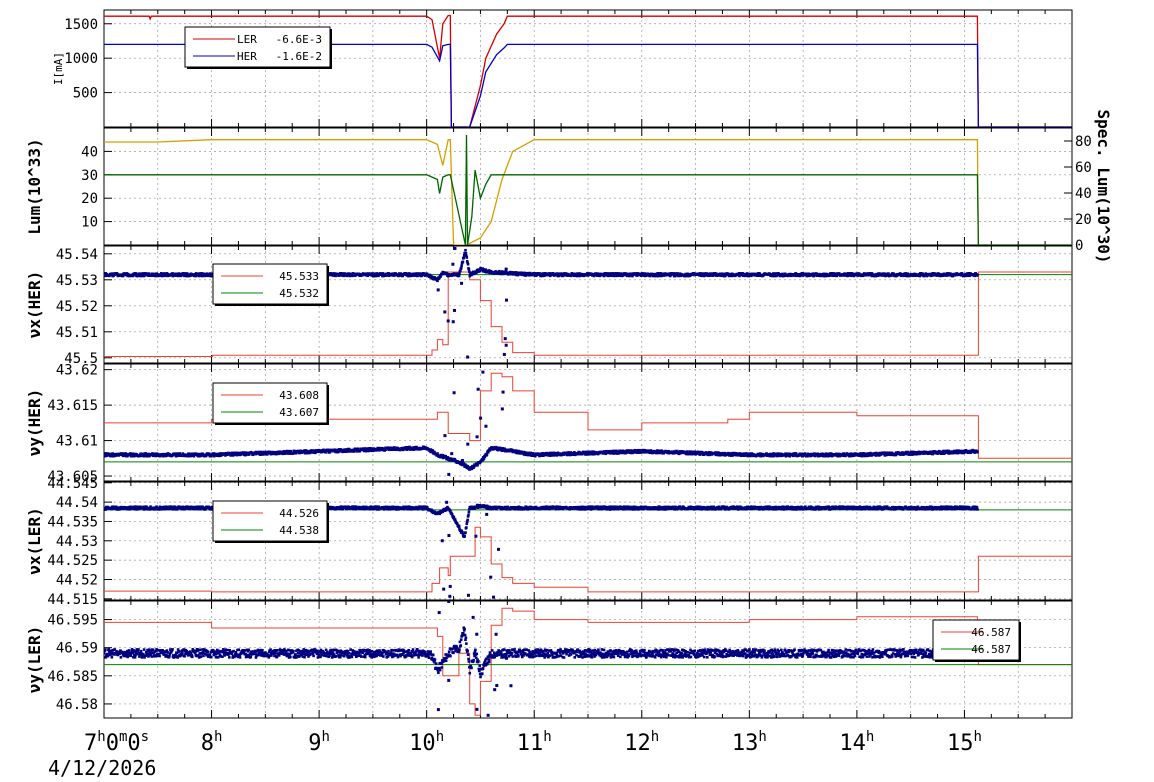  What do you see at coordinates (72, 477) in the screenshot?
I see `y-tick-label: 43.605` at bounding box center [72, 477].